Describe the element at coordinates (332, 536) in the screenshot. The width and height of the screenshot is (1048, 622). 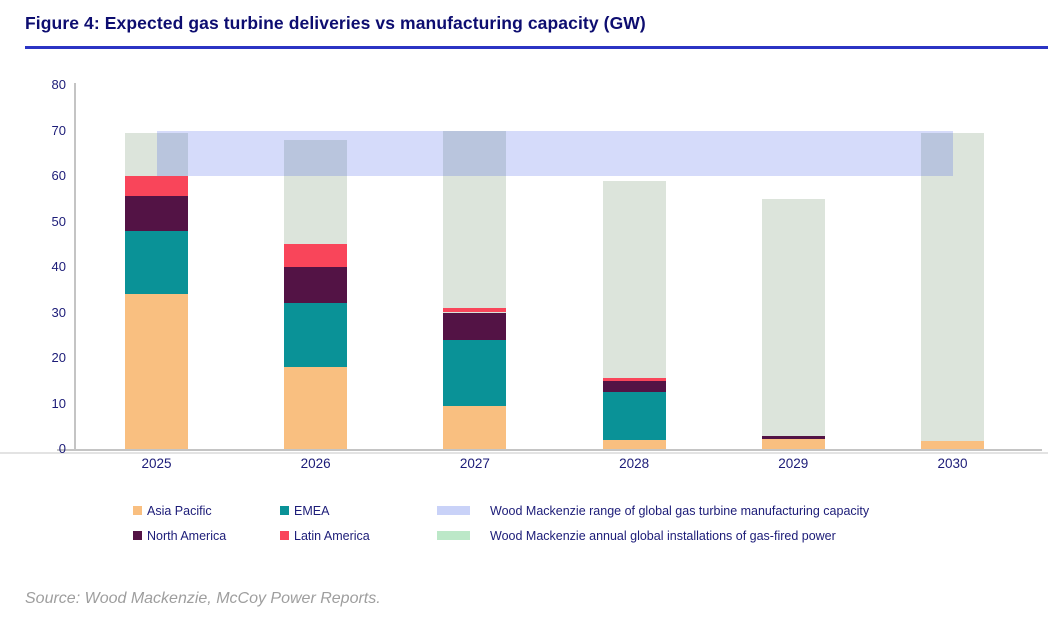
I see `legend-label-latin-america: Latin America` at that location.